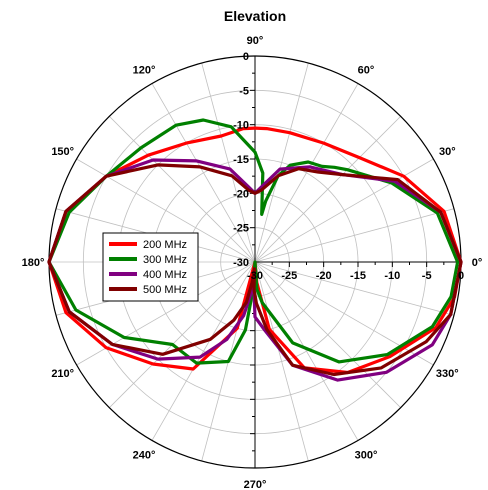  Describe the element at coordinates (144, 71) in the screenshot. I see `angle-tick-label: 120°` at that location.